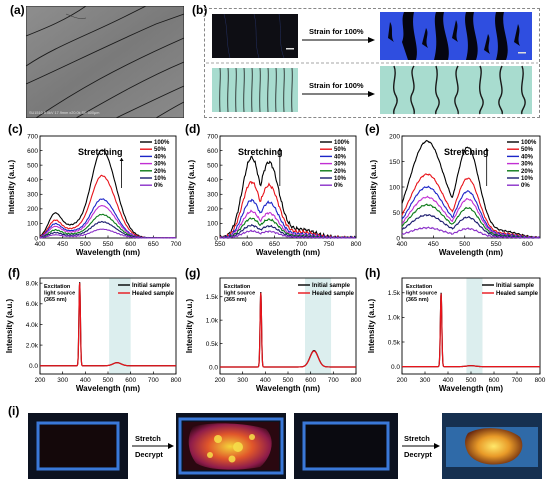 Image resolution: width=550 pixels, height=486 pixels. Describe the element at coordinates (32, 151) in the screenshot. I see `y-tick-label: 600` at that location.